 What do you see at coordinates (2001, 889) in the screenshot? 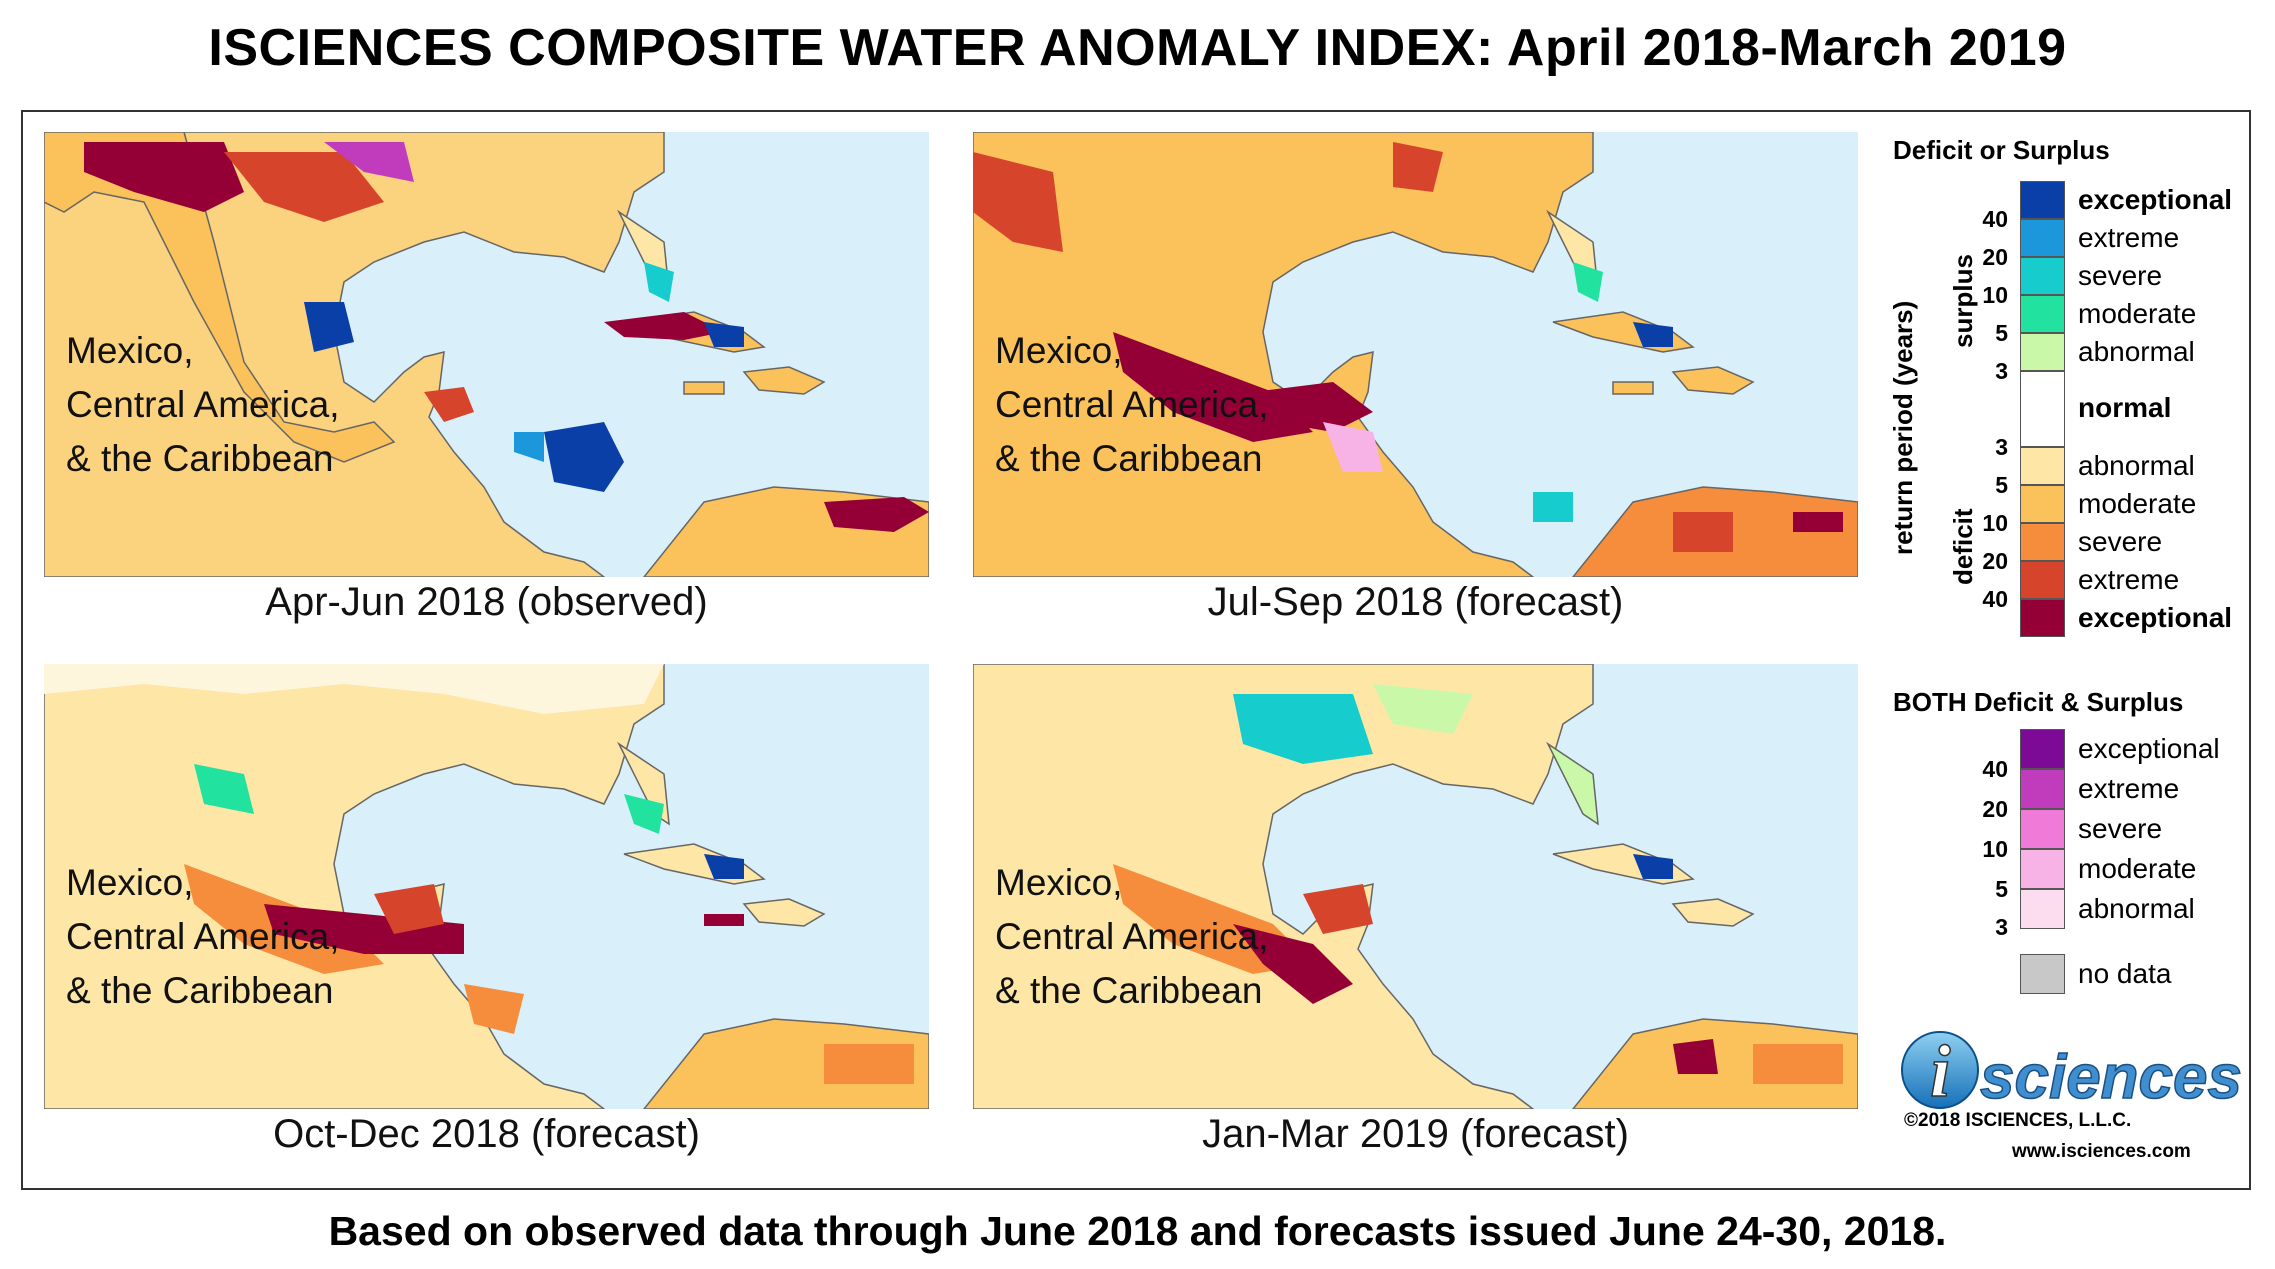
I see `tick-both: 5` at bounding box center [2001, 889].